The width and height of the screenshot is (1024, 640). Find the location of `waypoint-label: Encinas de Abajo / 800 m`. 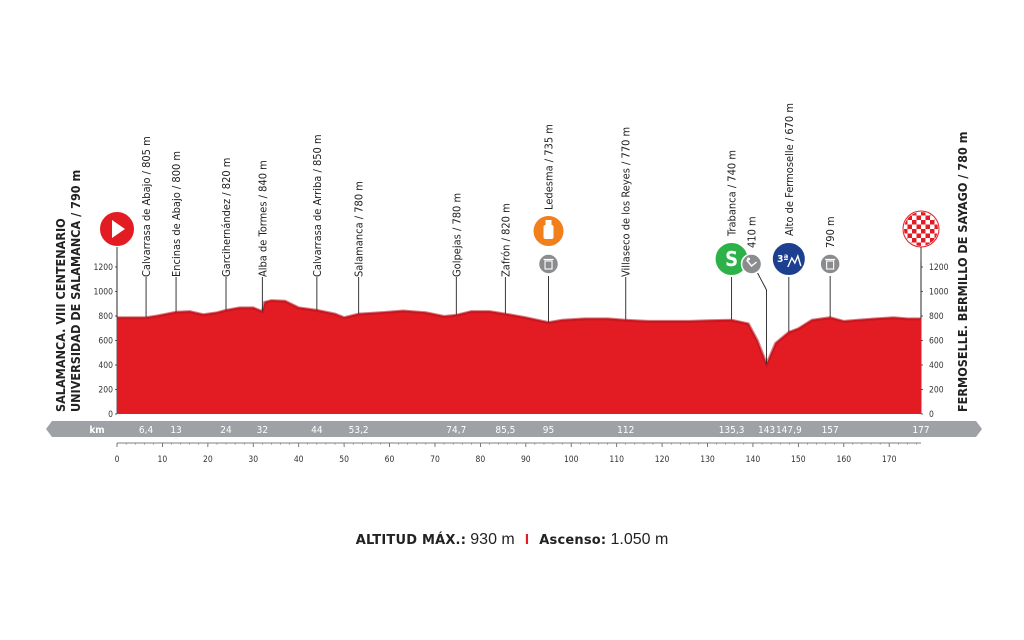

waypoint-label: Encinas de Abajo / 800 m is located at coordinates (176, 214).